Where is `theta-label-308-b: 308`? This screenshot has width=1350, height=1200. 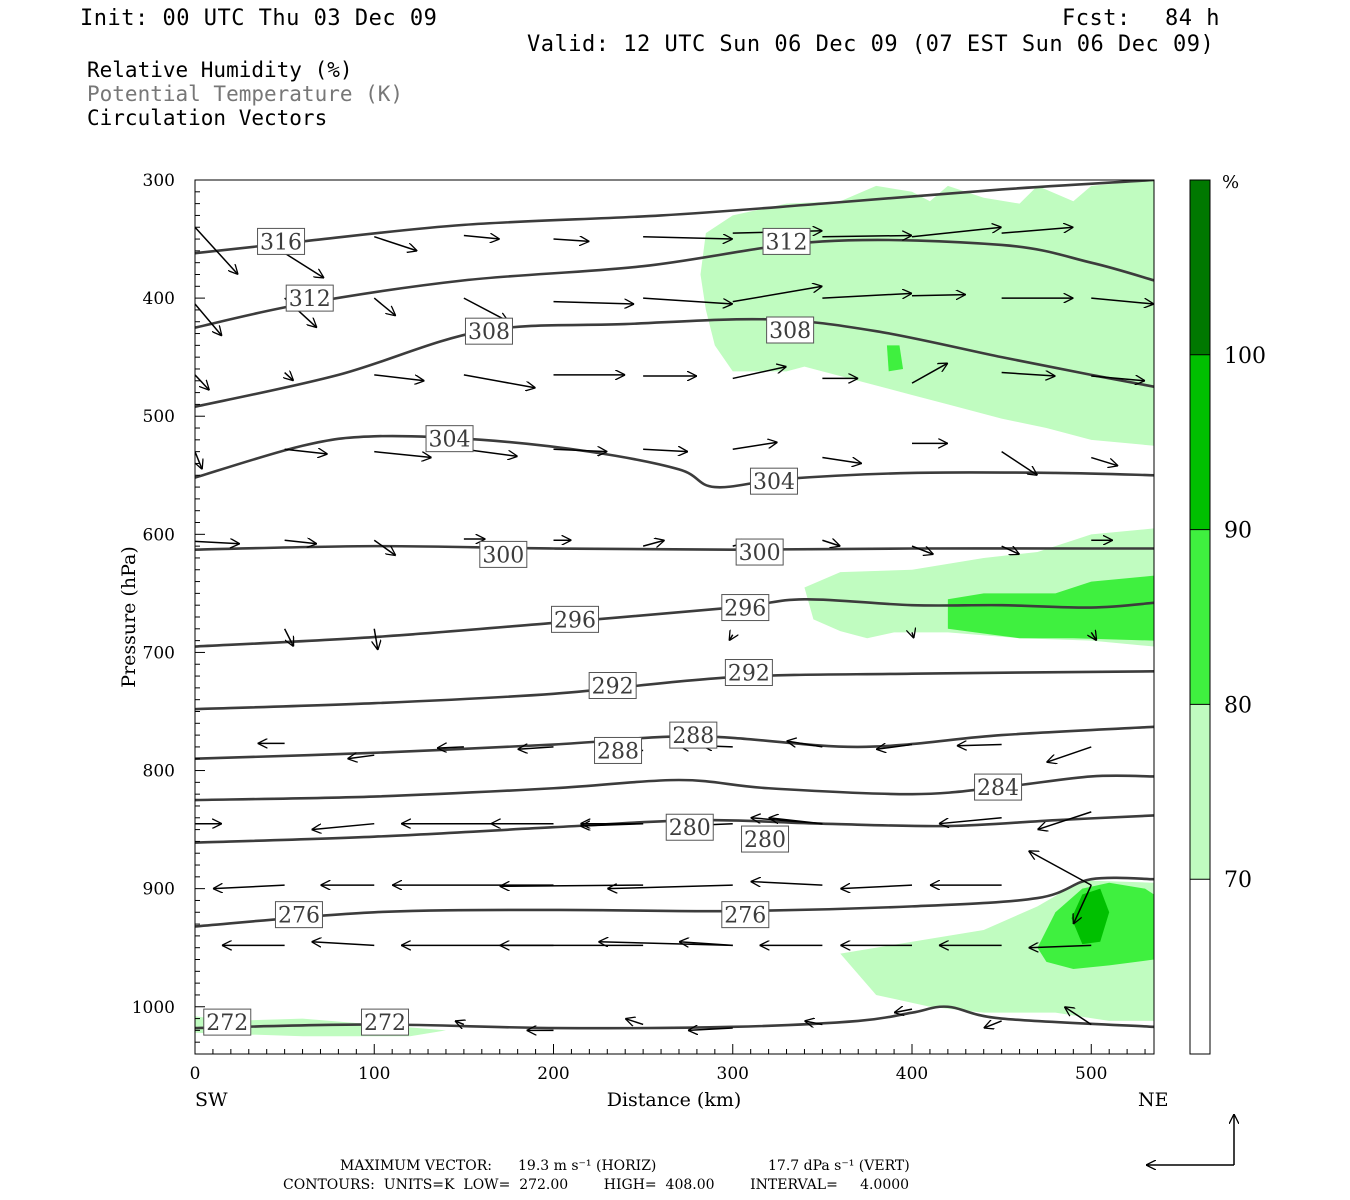 theta-label-308-b: 308 is located at coordinates (790, 330).